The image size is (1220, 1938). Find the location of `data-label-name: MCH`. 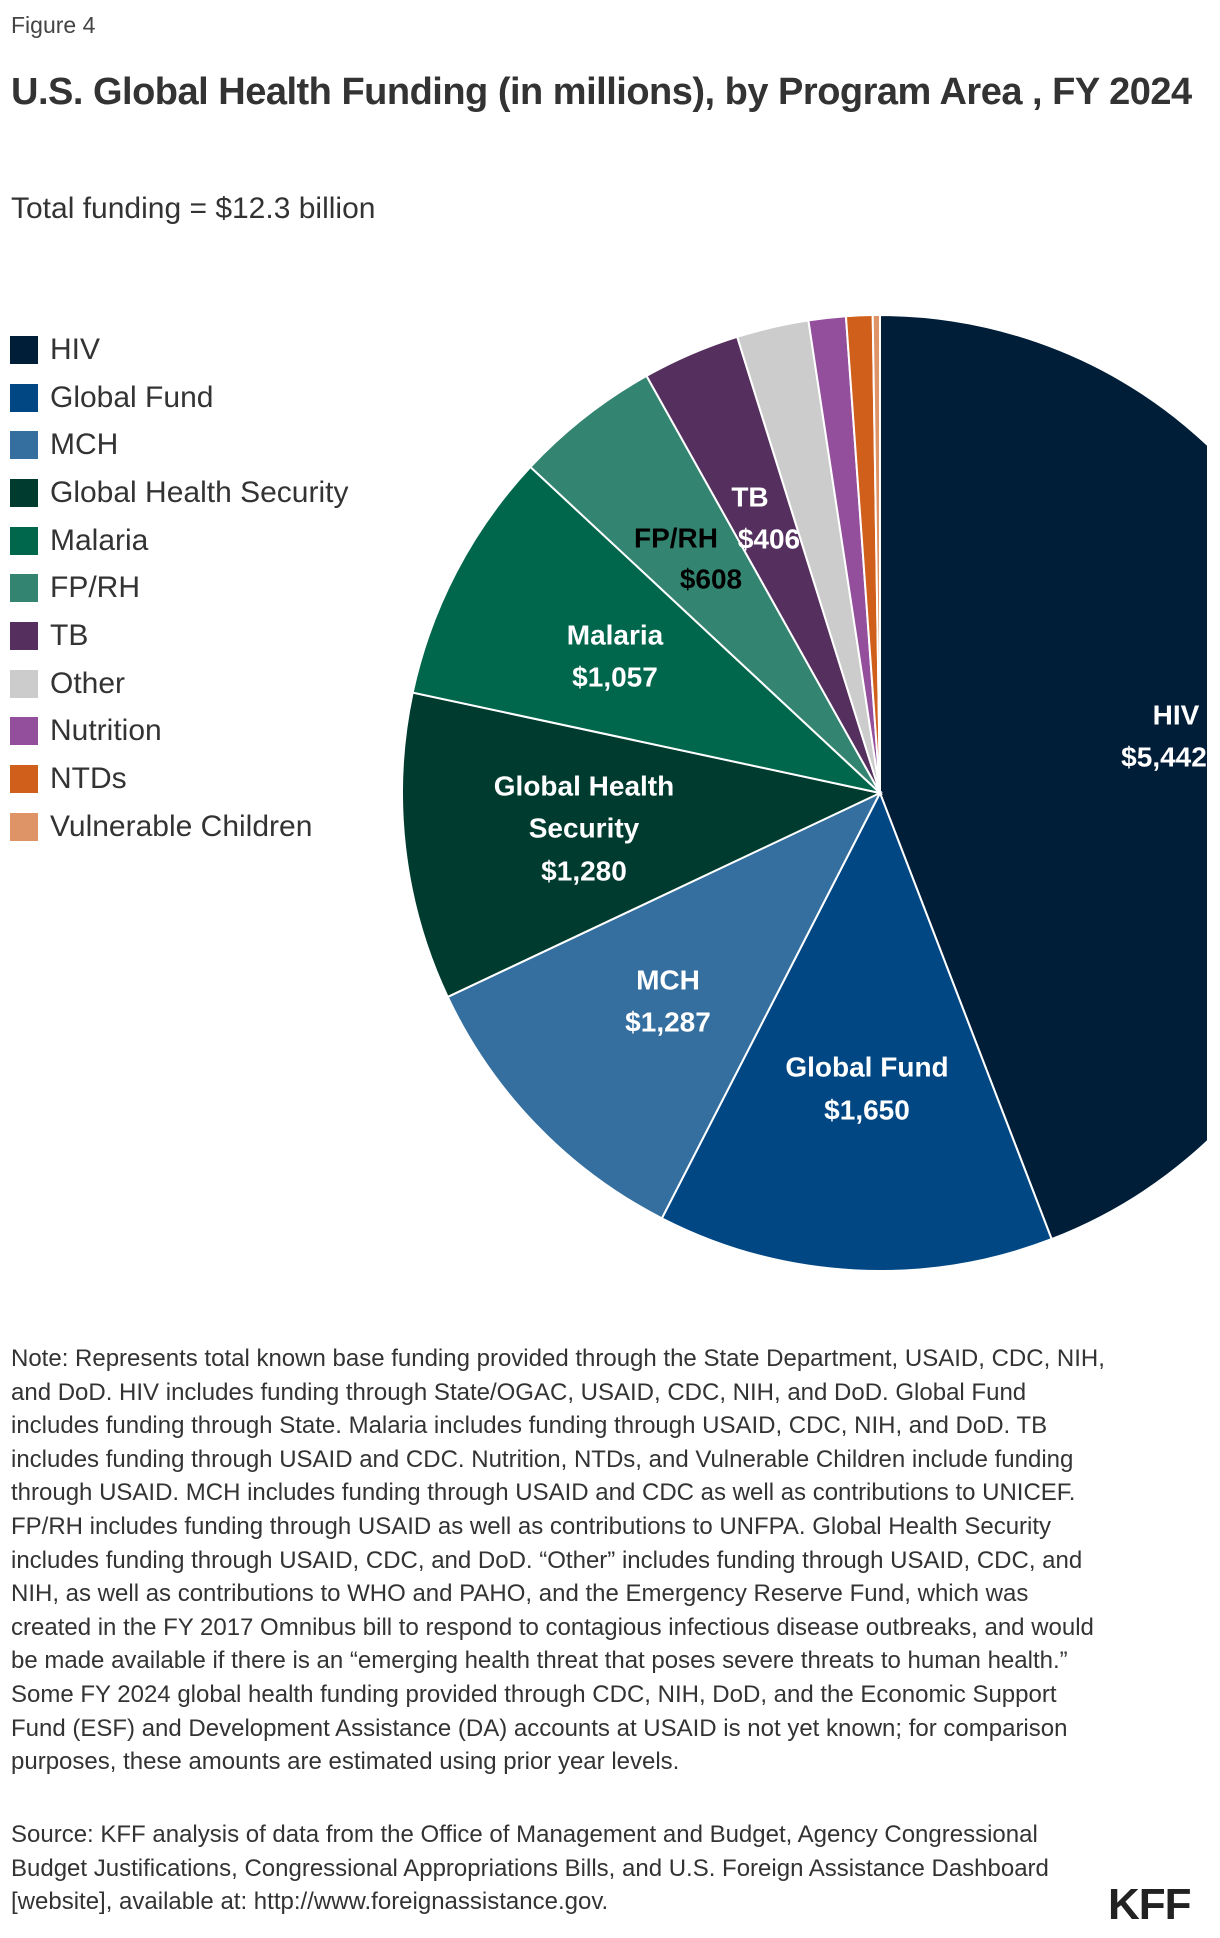

data-label-name: MCH is located at coordinates (668, 979).